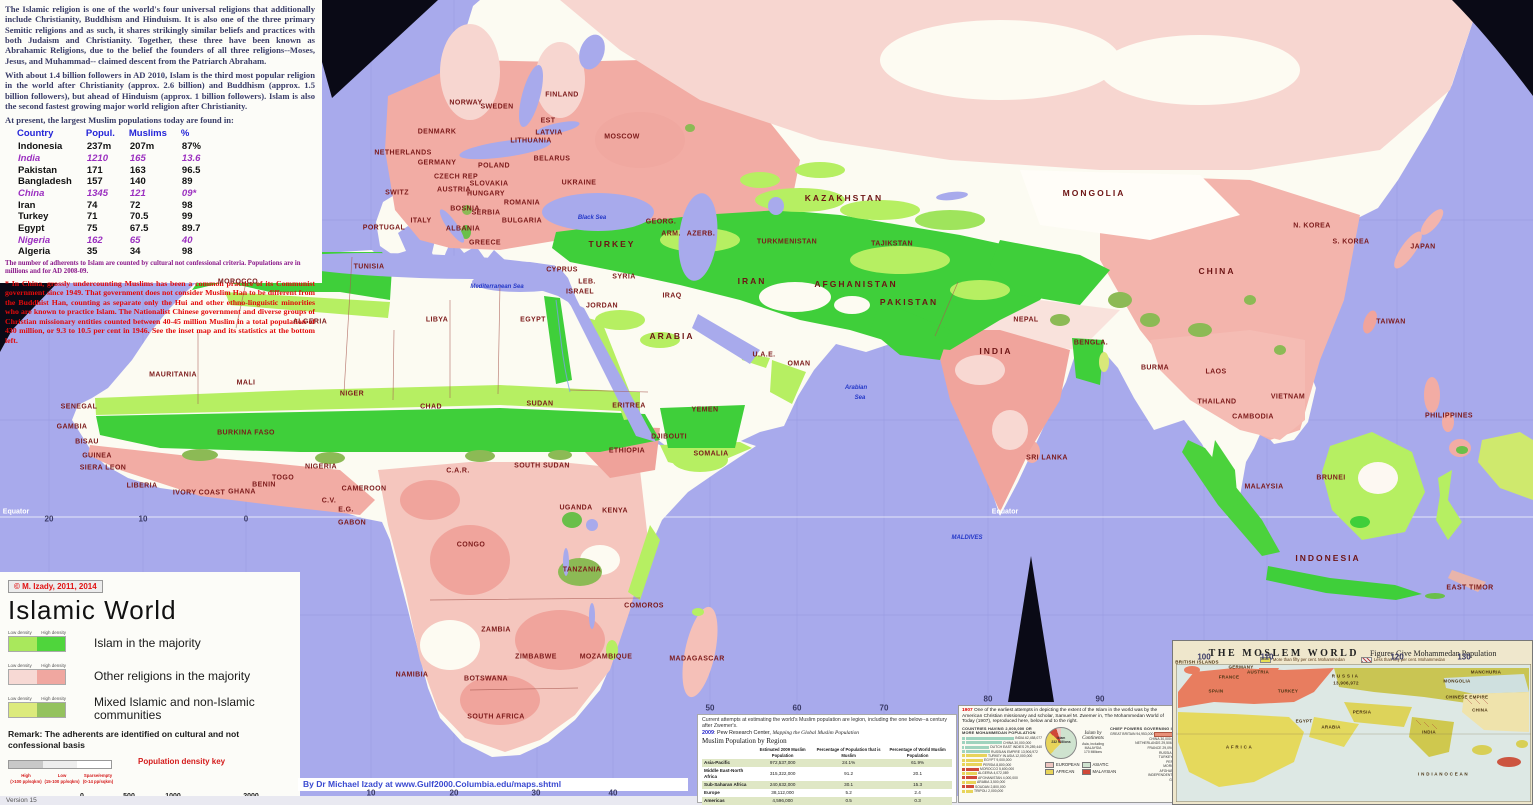 Image resolution: width=1533 pixels, height=805 pixels. Describe the element at coordinates (98, 781) in the screenshot. I see `density-sublabel: (0-14 pp/sqkm)` at that location.